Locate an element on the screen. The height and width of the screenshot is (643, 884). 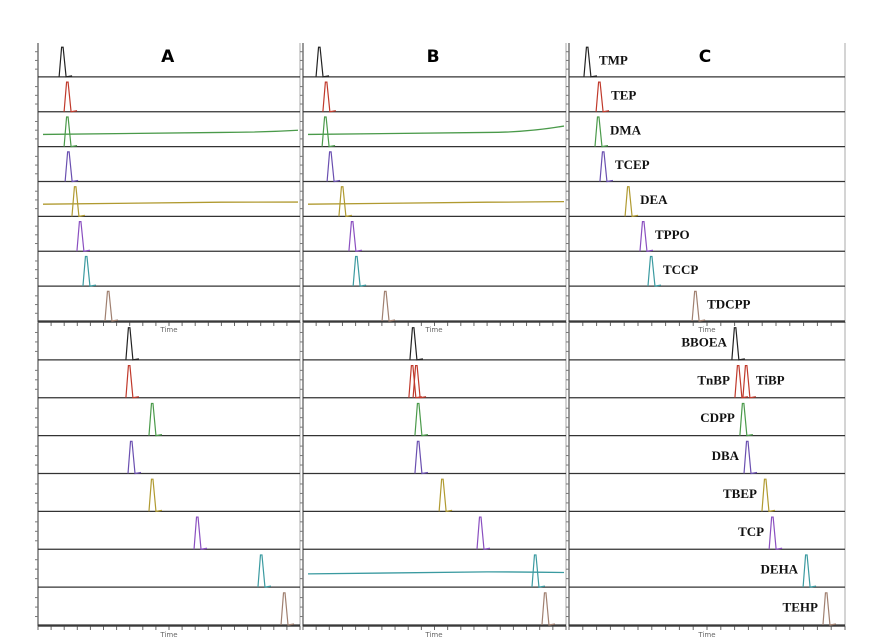
compound-label: TCCP is located at coordinates (680, 269).